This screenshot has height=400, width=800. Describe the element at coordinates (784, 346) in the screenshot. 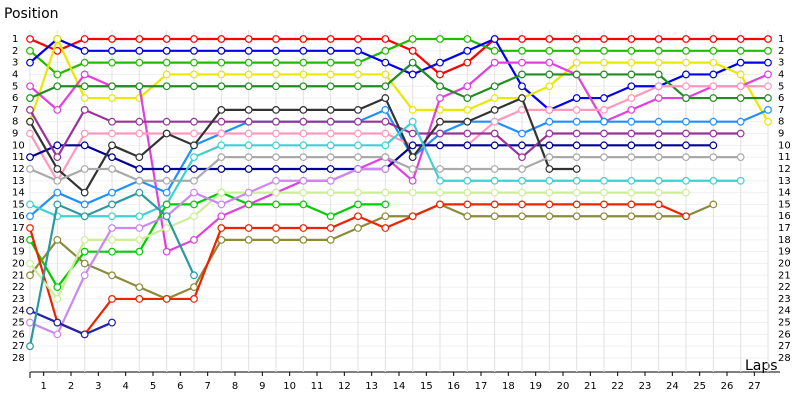

I see `y-tick-label-right: 27` at that location.